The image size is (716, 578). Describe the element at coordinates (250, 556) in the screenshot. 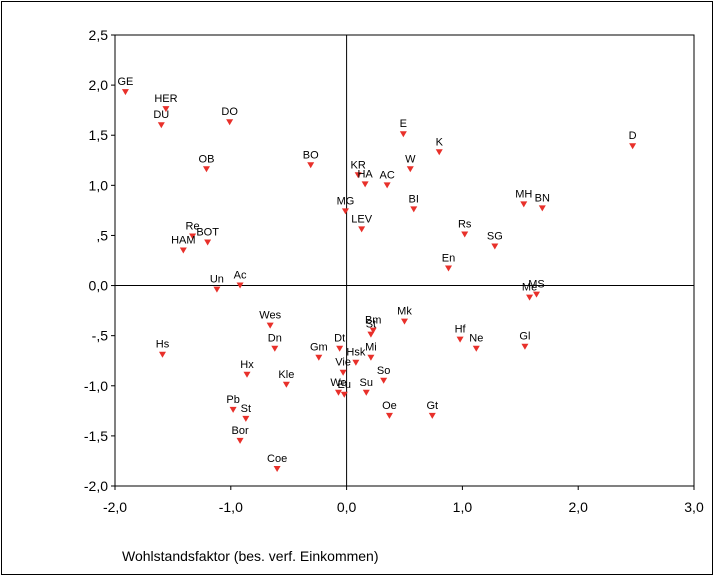

I see `x-axis-label: Wohlstandsfaktor (bes. verf. Einkommen)` at that location.